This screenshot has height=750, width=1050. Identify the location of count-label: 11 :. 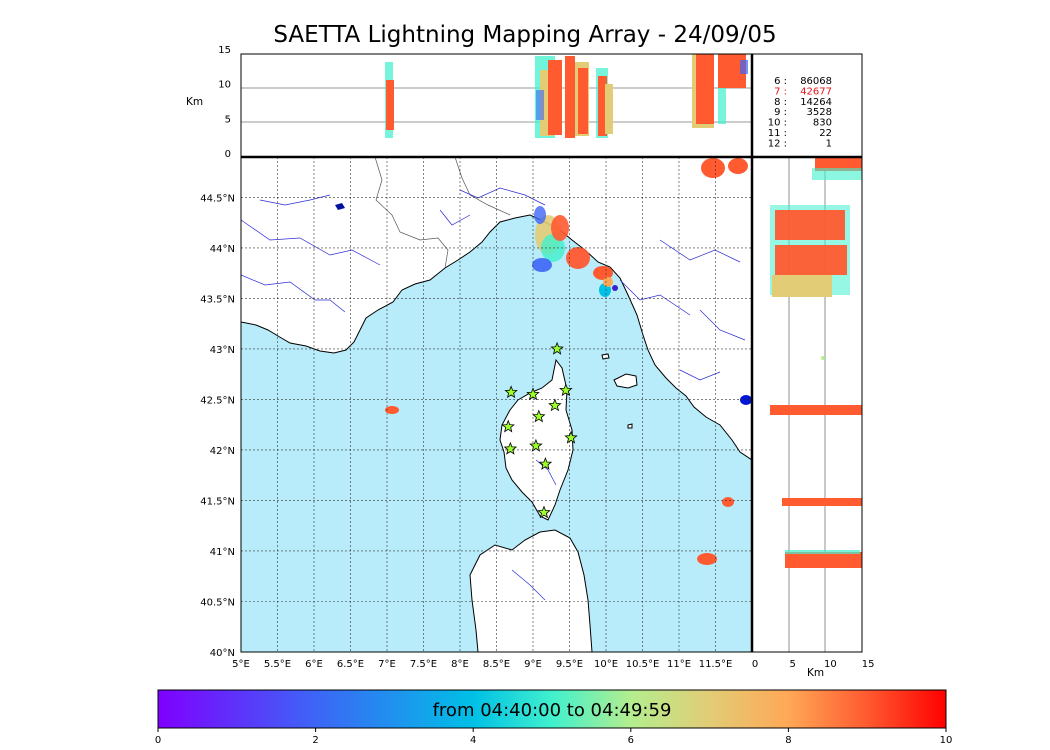
(777, 133).